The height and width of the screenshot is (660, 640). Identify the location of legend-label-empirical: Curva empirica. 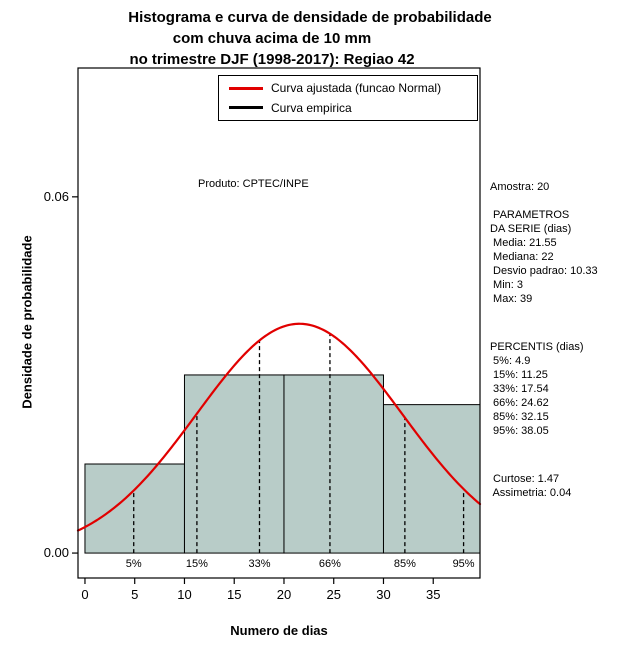
(311, 107).